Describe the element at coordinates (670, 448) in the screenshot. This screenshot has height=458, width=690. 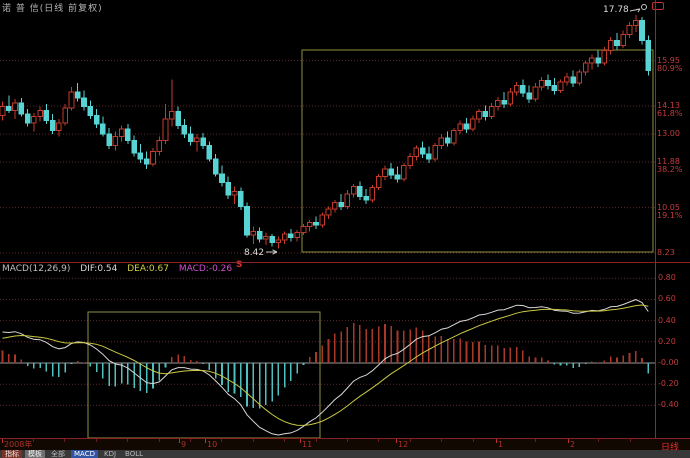
I see `period-label: 日线` at that location.